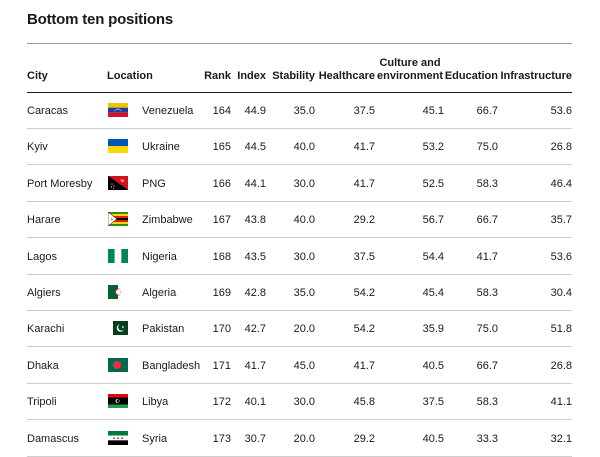 This screenshot has height=457, width=600. I want to click on title-rule, so click(299, 43).